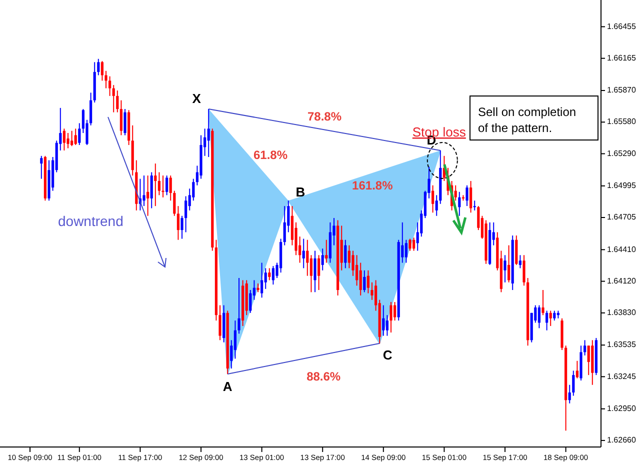  Describe the element at coordinates (621, 217) in the screenshot. I see `y-tick-label: 1.64705` at that location.